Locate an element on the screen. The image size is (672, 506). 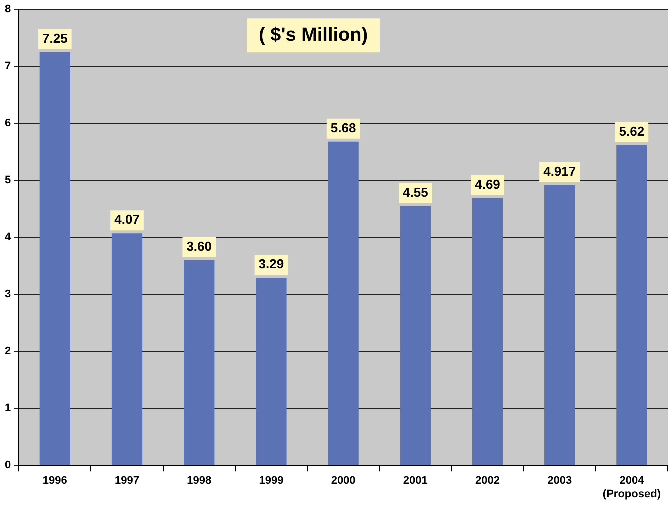
data-label: 5.62 is located at coordinates (632, 131).